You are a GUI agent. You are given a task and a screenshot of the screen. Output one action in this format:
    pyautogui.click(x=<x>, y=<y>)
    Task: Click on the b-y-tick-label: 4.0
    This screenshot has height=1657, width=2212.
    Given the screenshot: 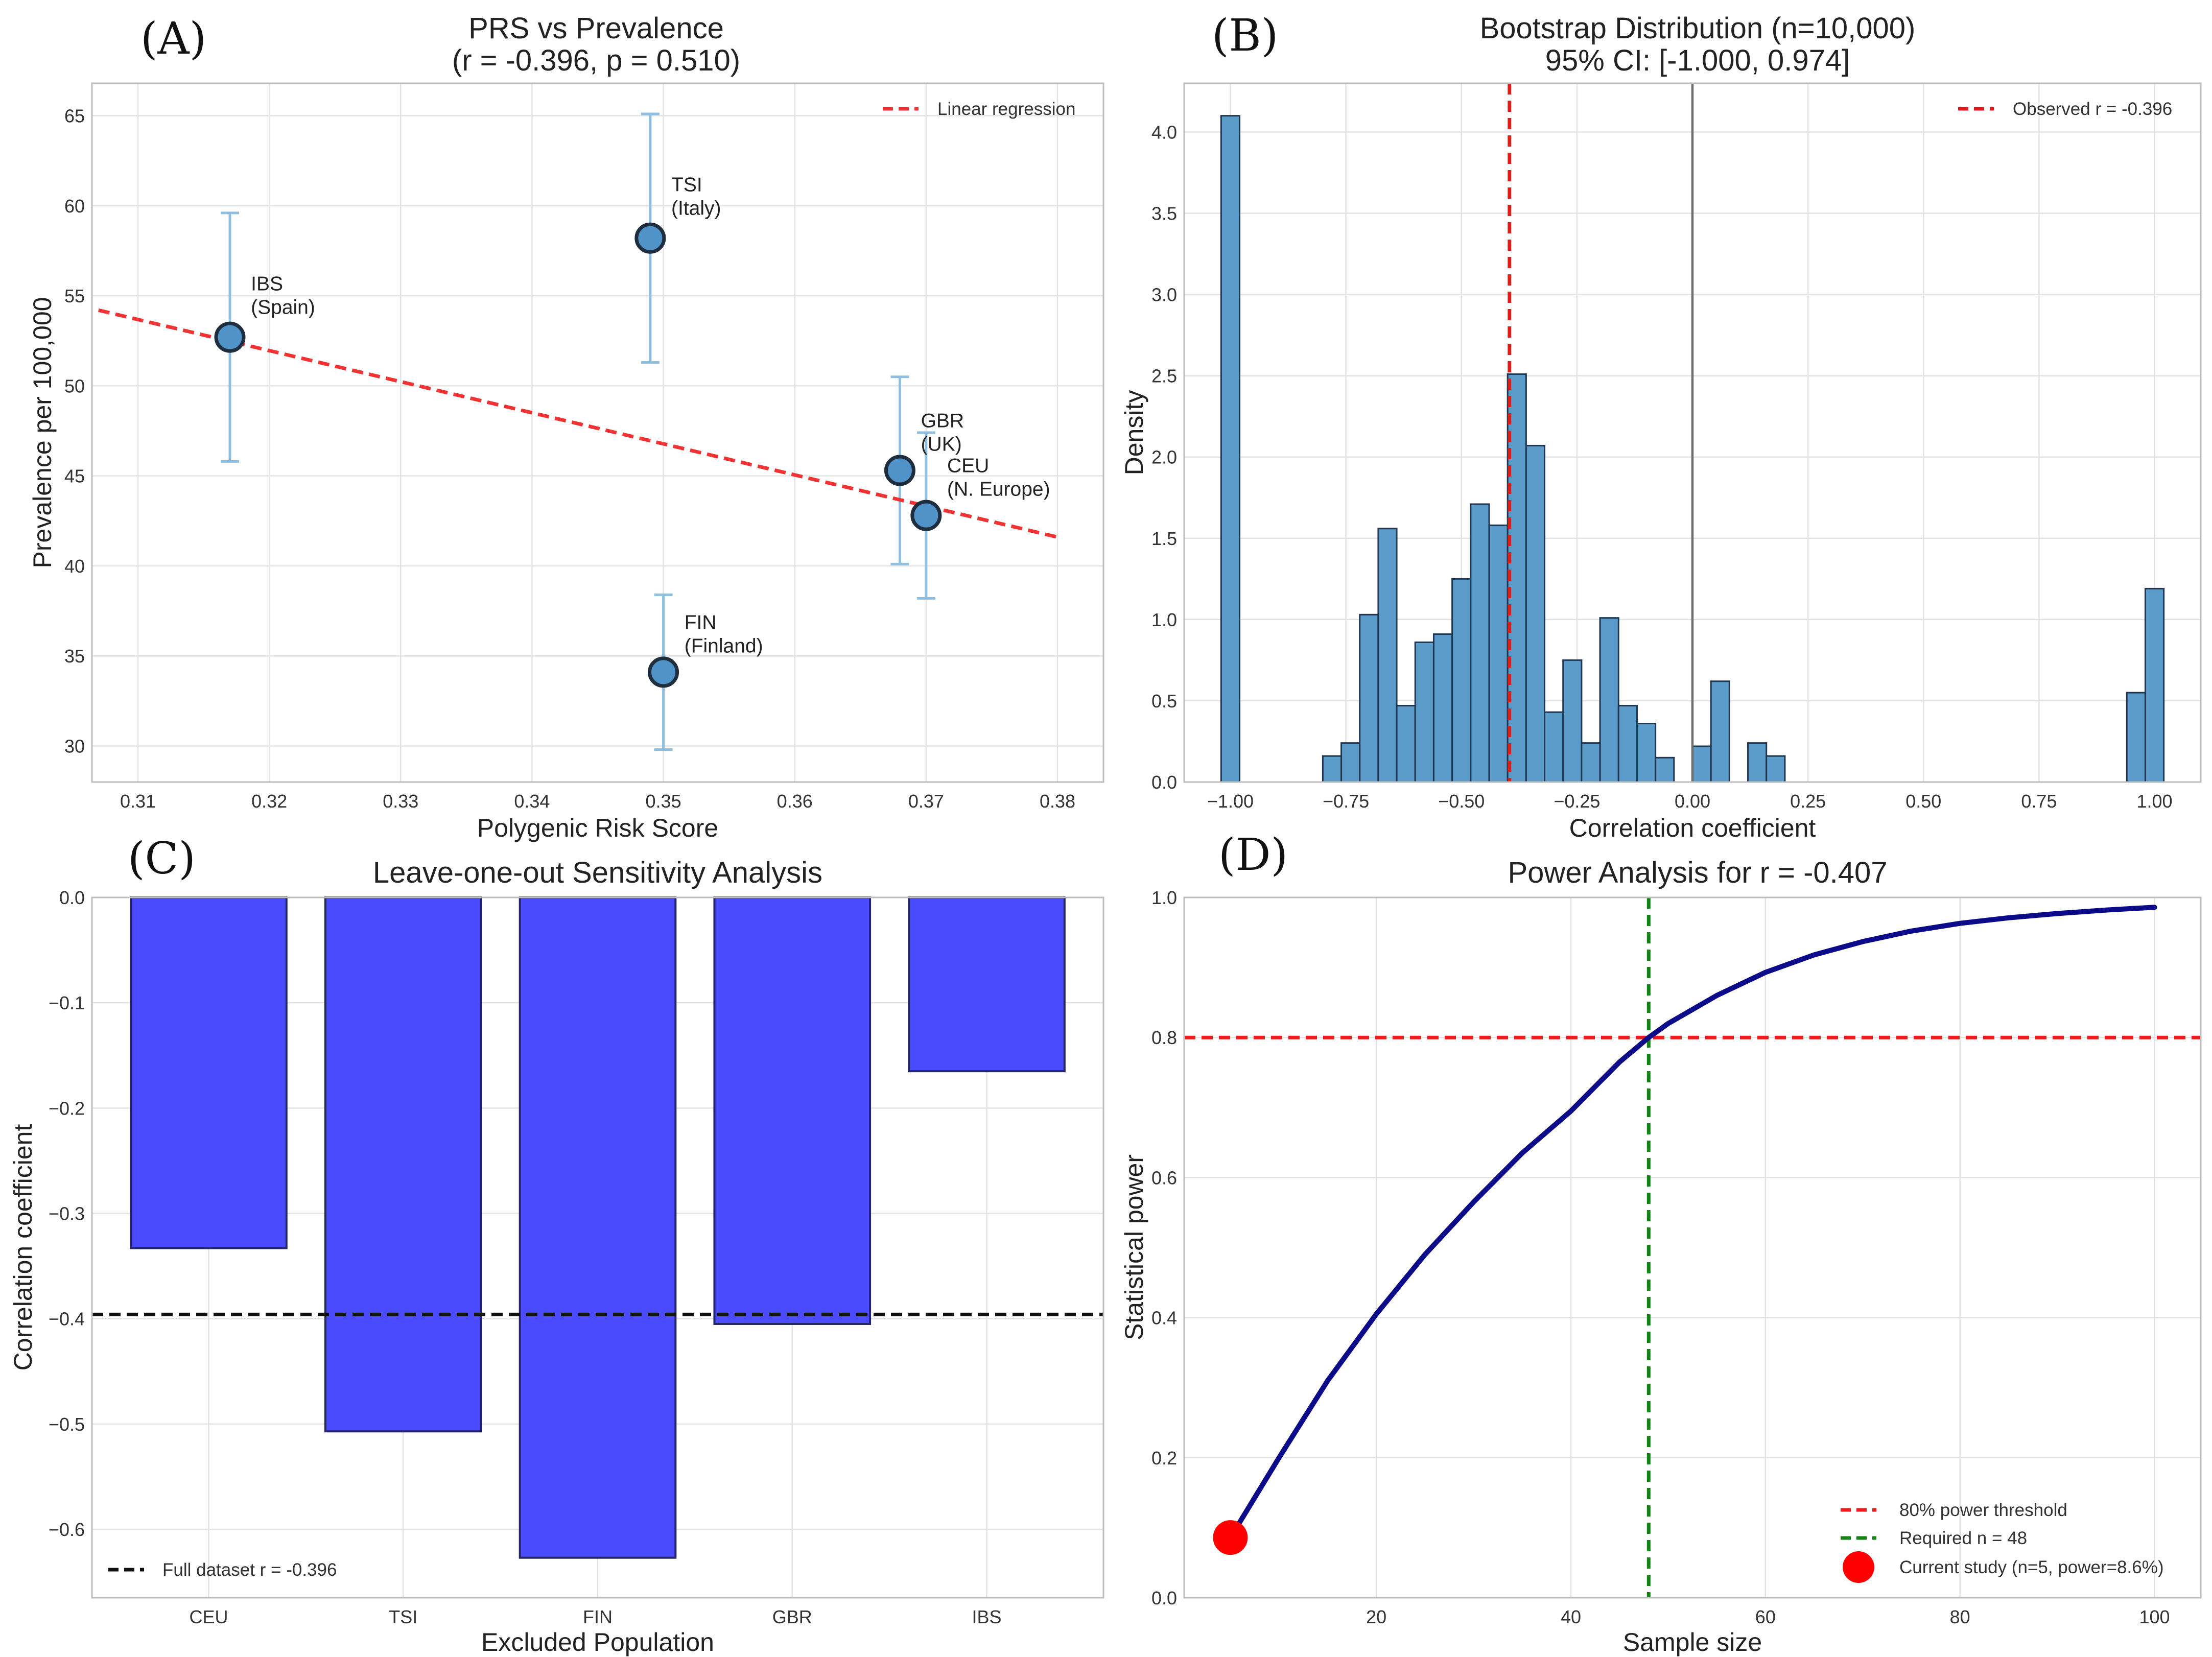 What is the action you would take?
    pyautogui.click(x=1164, y=133)
    